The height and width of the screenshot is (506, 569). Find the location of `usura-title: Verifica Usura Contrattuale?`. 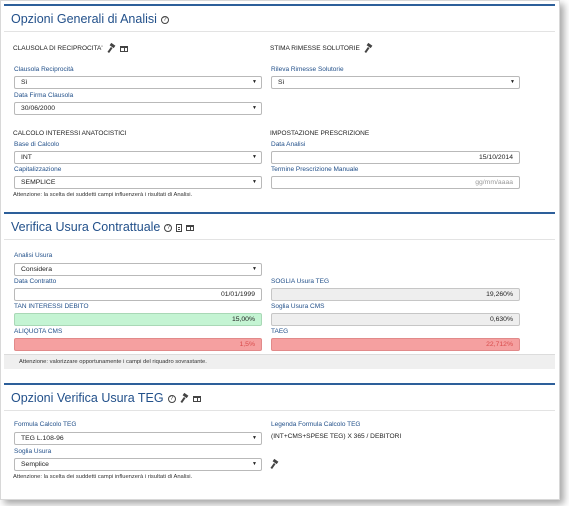

usura-title: Verifica Usura Contrattuale? is located at coordinates (103, 227).